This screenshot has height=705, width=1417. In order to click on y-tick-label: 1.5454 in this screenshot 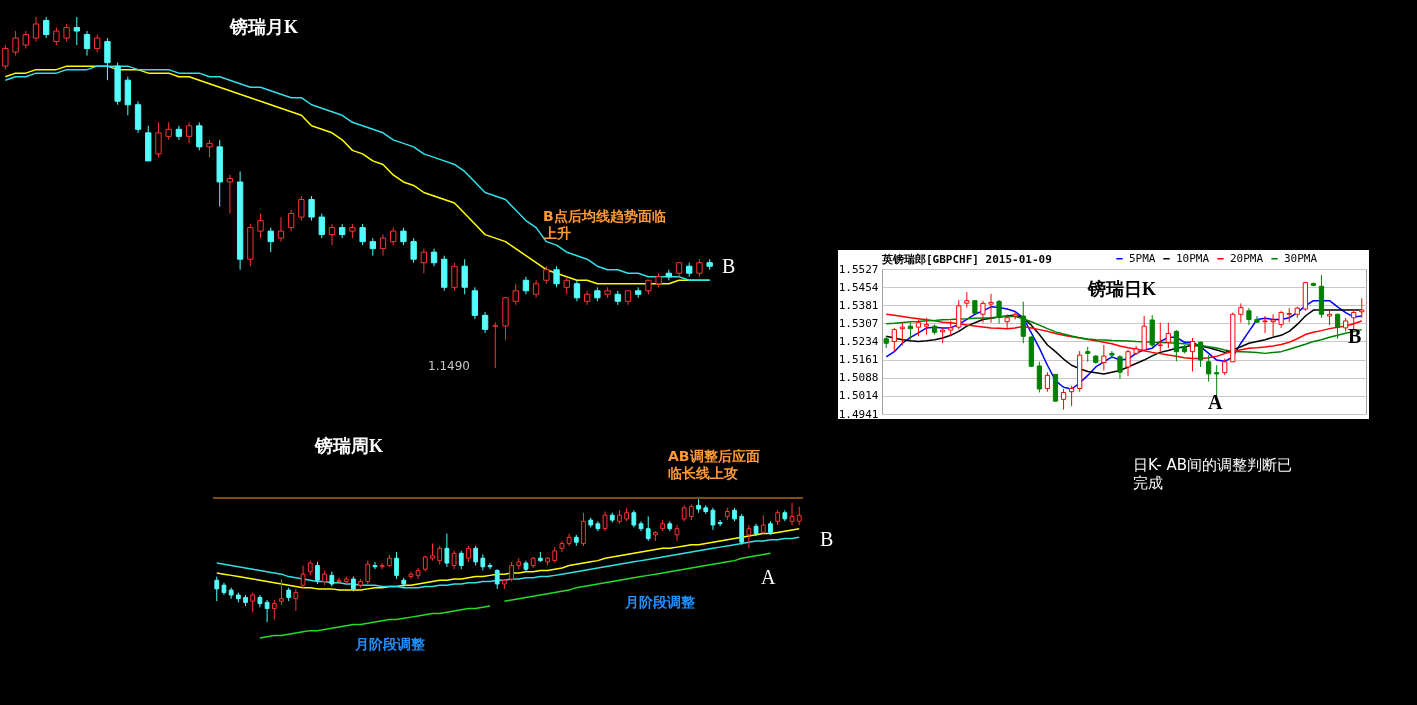, I will do `click(858, 287)`.